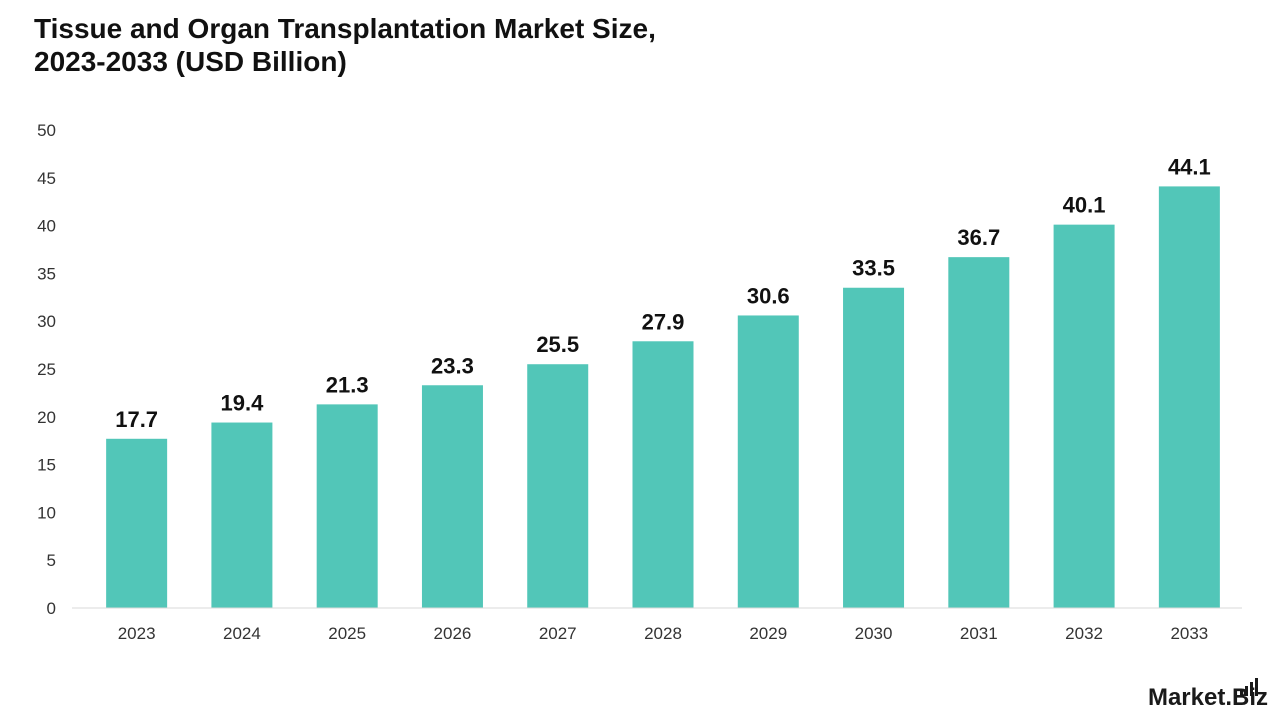 This screenshot has height=720, width=1280. Describe the element at coordinates (242, 403) in the screenshot. I see `data-label: 19.4` at that location.